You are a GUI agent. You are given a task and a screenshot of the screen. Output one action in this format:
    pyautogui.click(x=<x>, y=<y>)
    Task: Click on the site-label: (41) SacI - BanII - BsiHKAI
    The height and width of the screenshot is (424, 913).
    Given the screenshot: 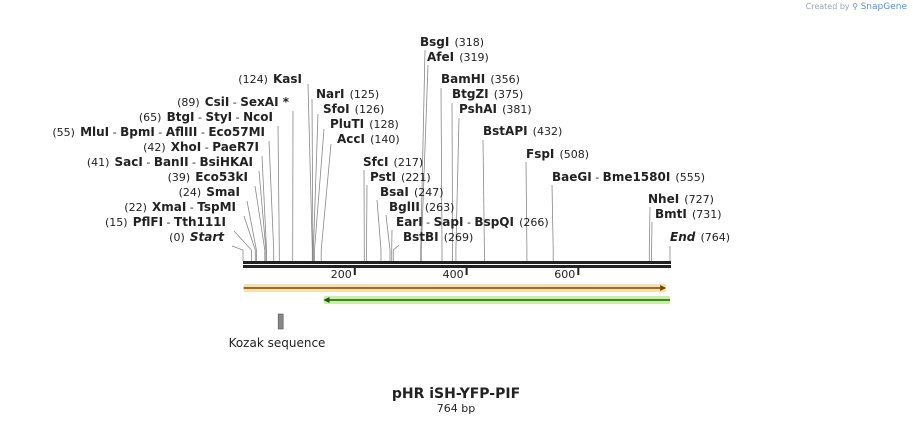 What is the action you would take?
    pyautogui.click(x=170, y=160)
    